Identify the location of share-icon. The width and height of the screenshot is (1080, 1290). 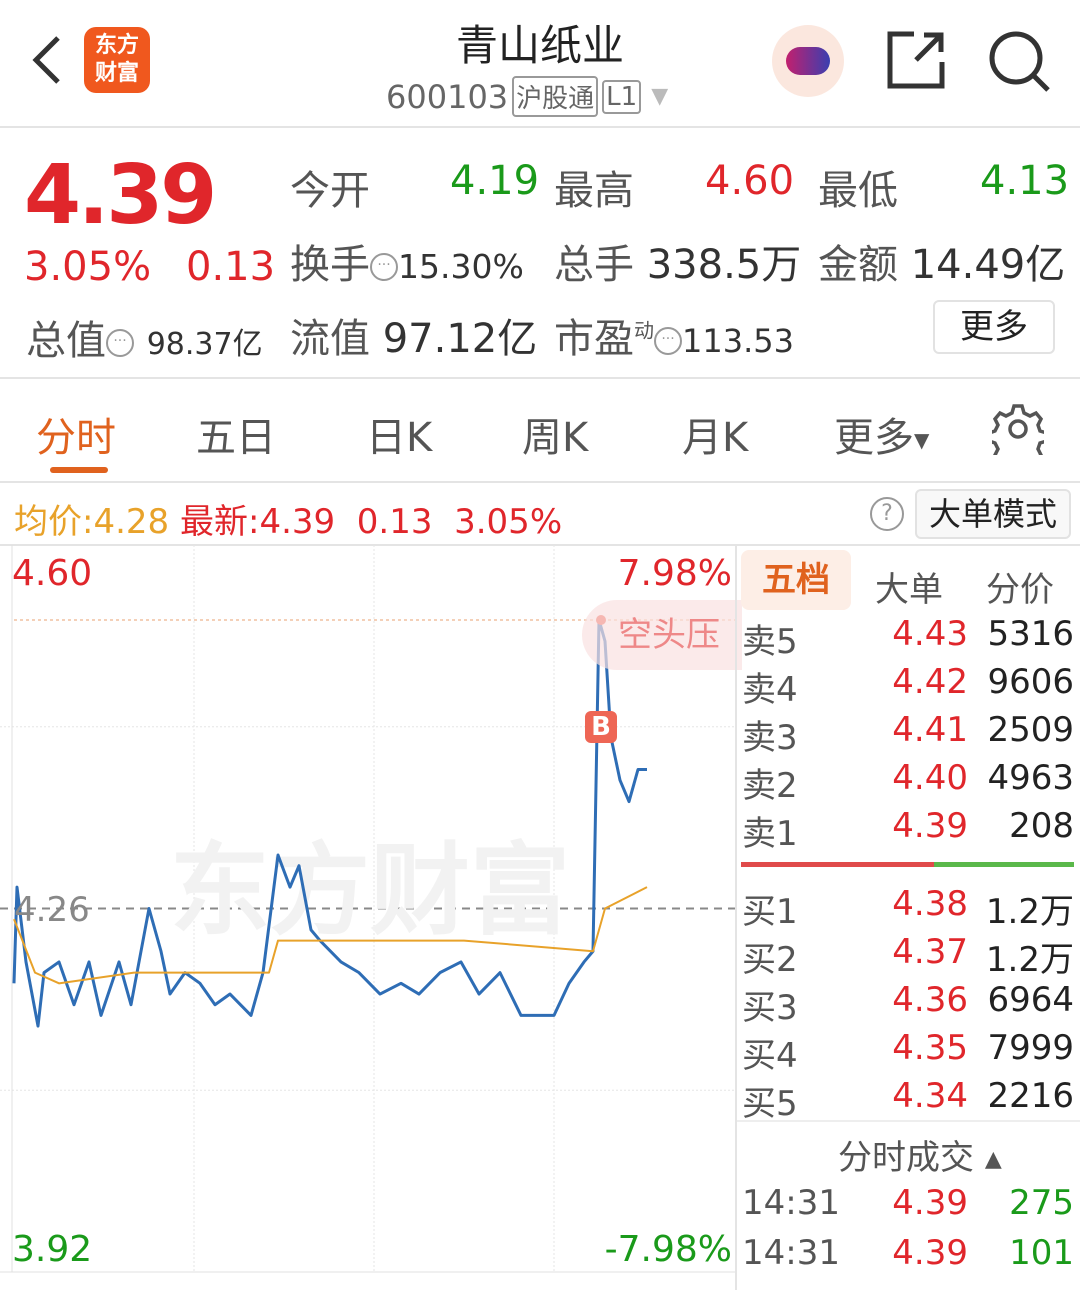
(916, 60).